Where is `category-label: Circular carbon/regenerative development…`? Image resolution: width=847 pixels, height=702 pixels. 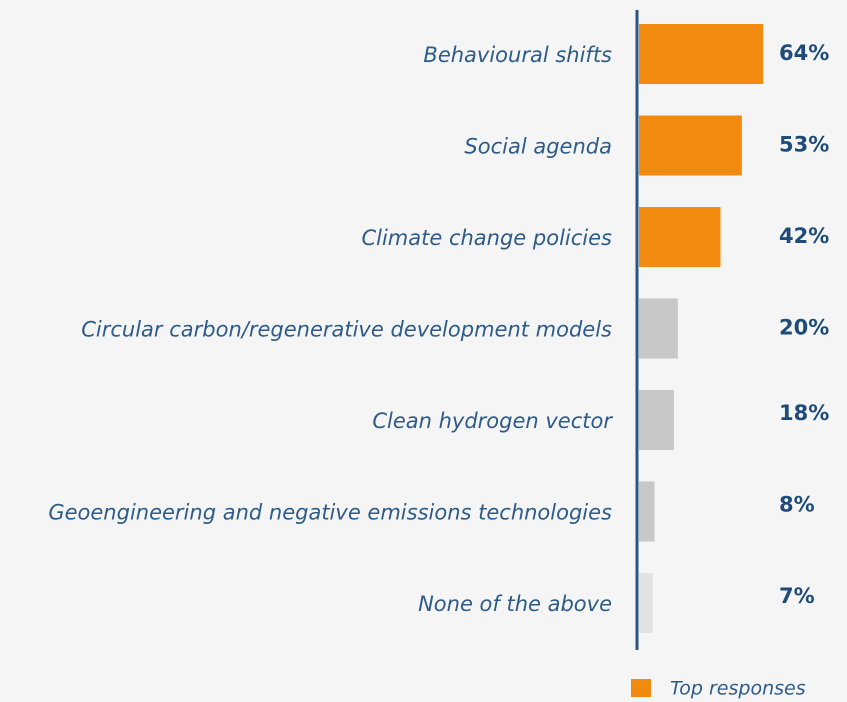
category-label: Circular carbon/regenerative development… is located at coordinates (346, 330).